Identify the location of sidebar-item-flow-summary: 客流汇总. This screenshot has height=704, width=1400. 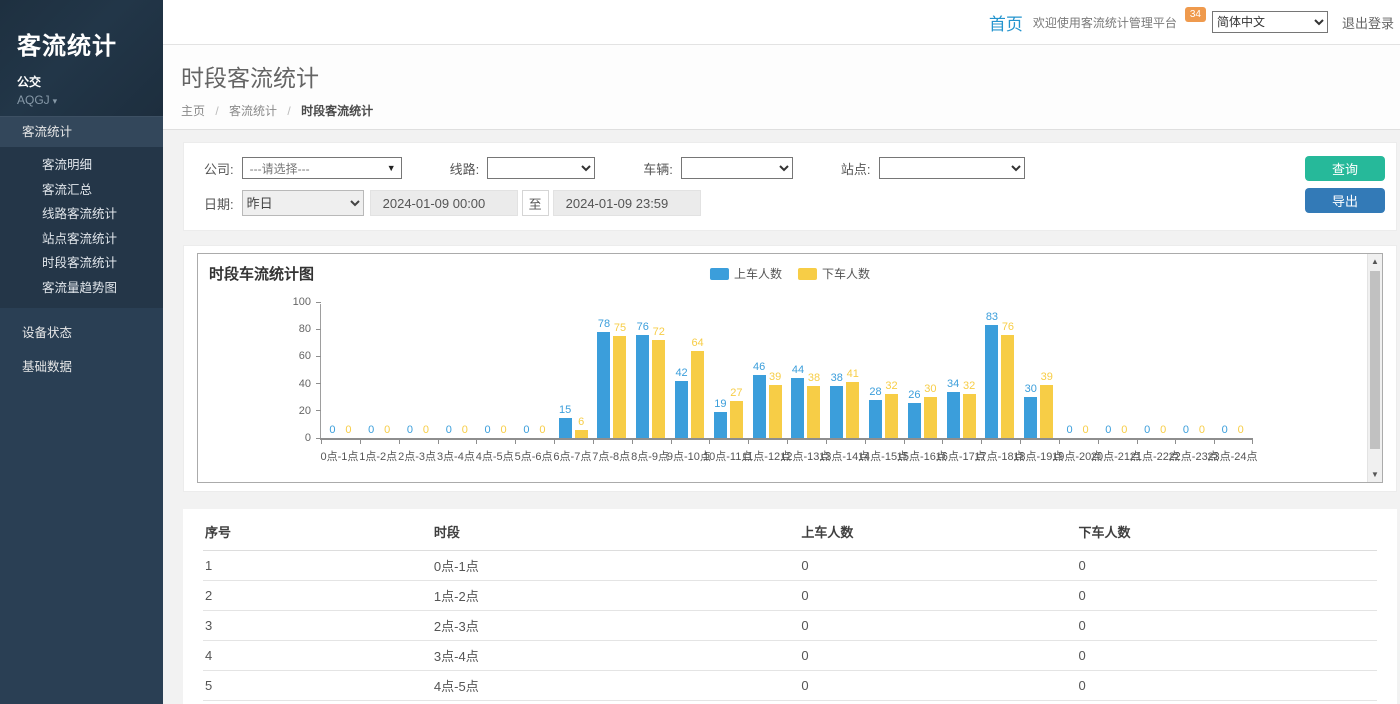
(67, 189).